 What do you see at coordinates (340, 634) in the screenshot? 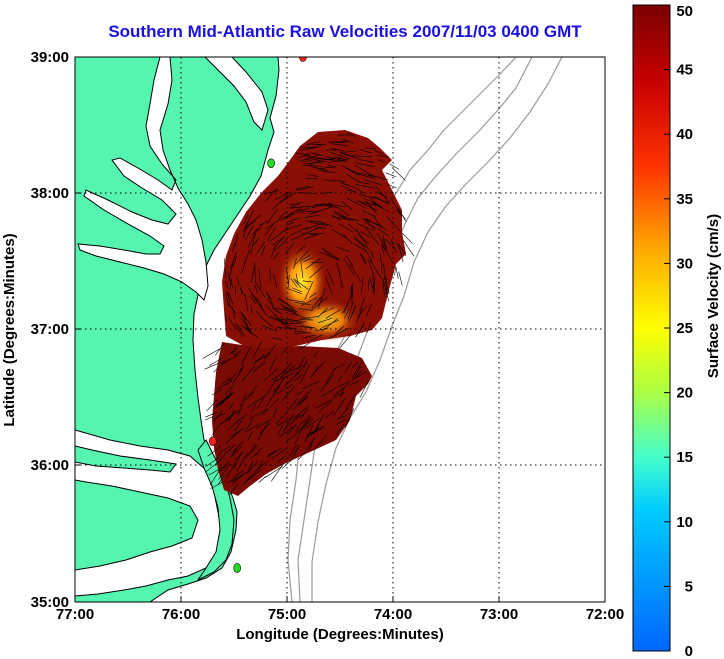
I see `x-axis-label: Longitude (Degrees:Minutes)` at bounding box center [340, 634].